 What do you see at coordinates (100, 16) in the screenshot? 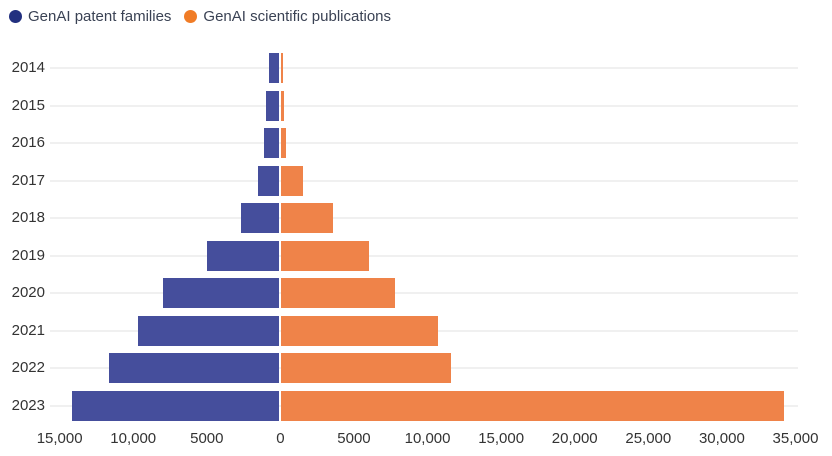
I see `legend-item-label: GenAI patent families` at bounding box center [100, 16].